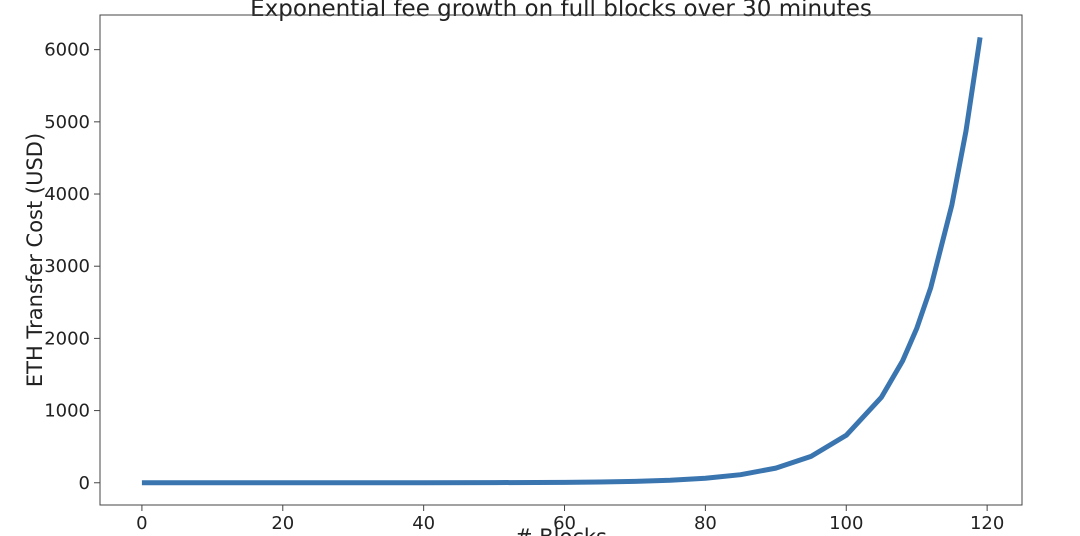 The width and height of the screenshot is (1080, 536). Describe the element at coordinates (282, 523) in the screenshot. I see `x-tick-label: 20` at that location.